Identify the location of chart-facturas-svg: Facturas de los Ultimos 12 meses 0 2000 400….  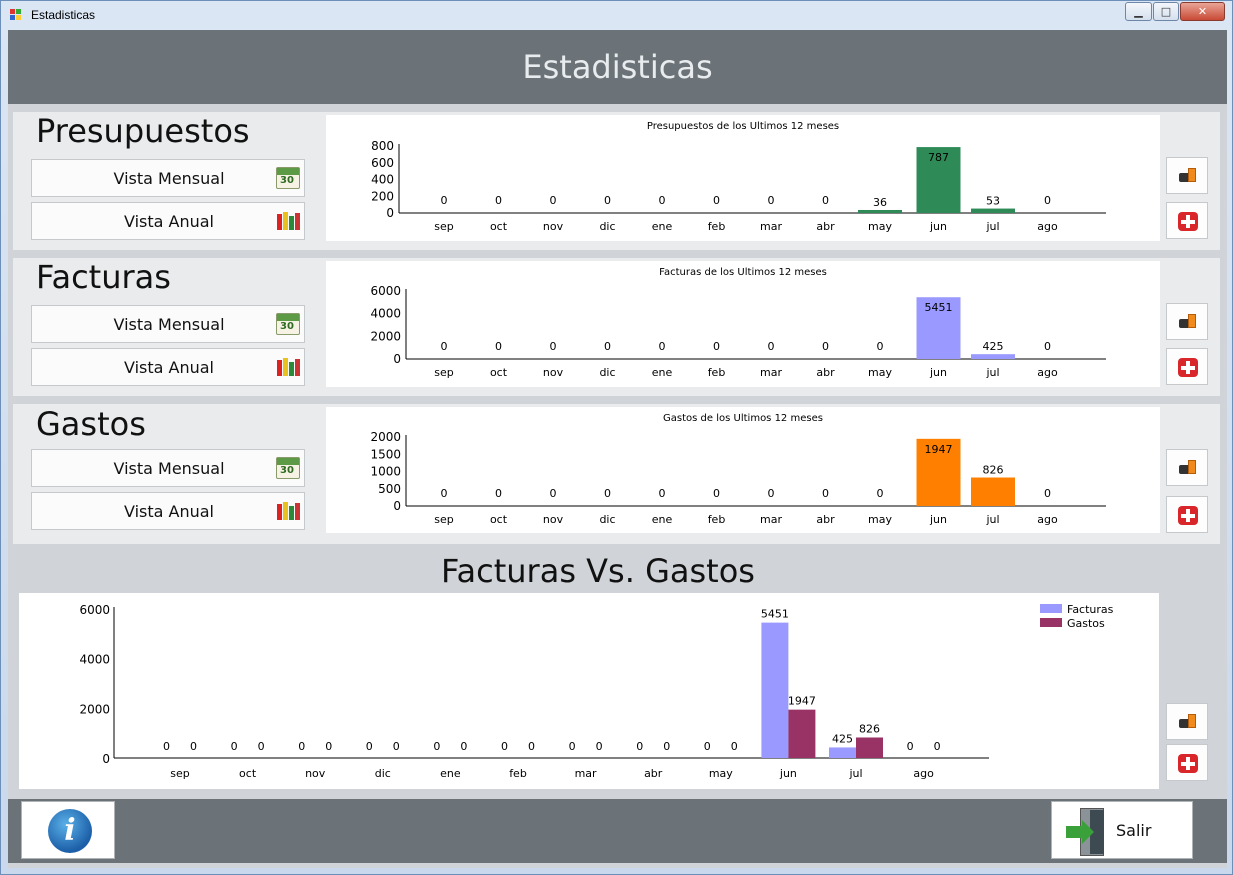
(738, 323).